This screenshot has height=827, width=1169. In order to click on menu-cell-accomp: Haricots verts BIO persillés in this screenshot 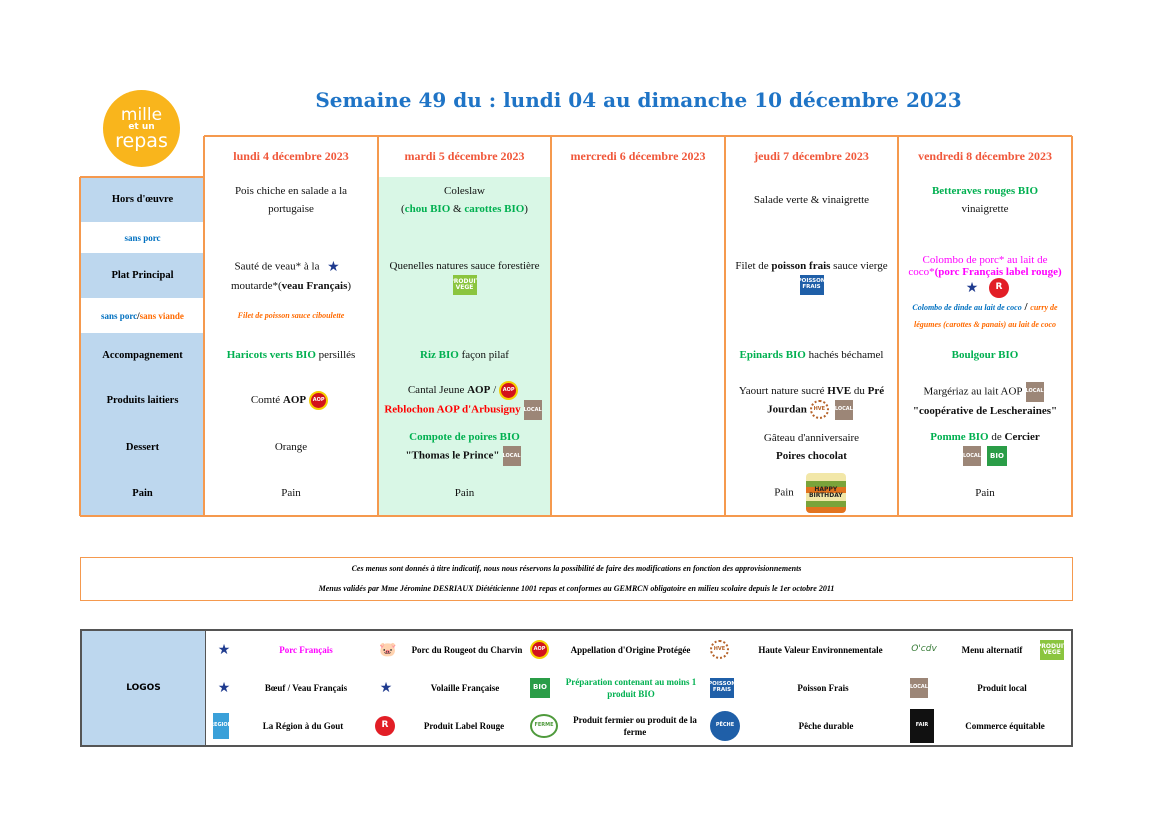, I will do `click(291, 355)`.